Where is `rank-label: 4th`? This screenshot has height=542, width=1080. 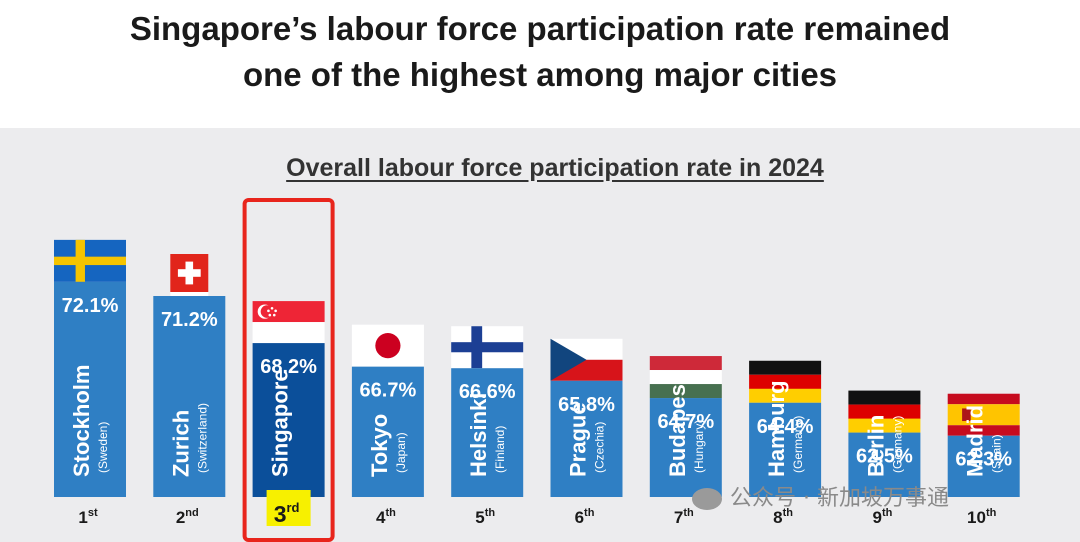
rank-label: 4th is located at coordinates (386, 517).